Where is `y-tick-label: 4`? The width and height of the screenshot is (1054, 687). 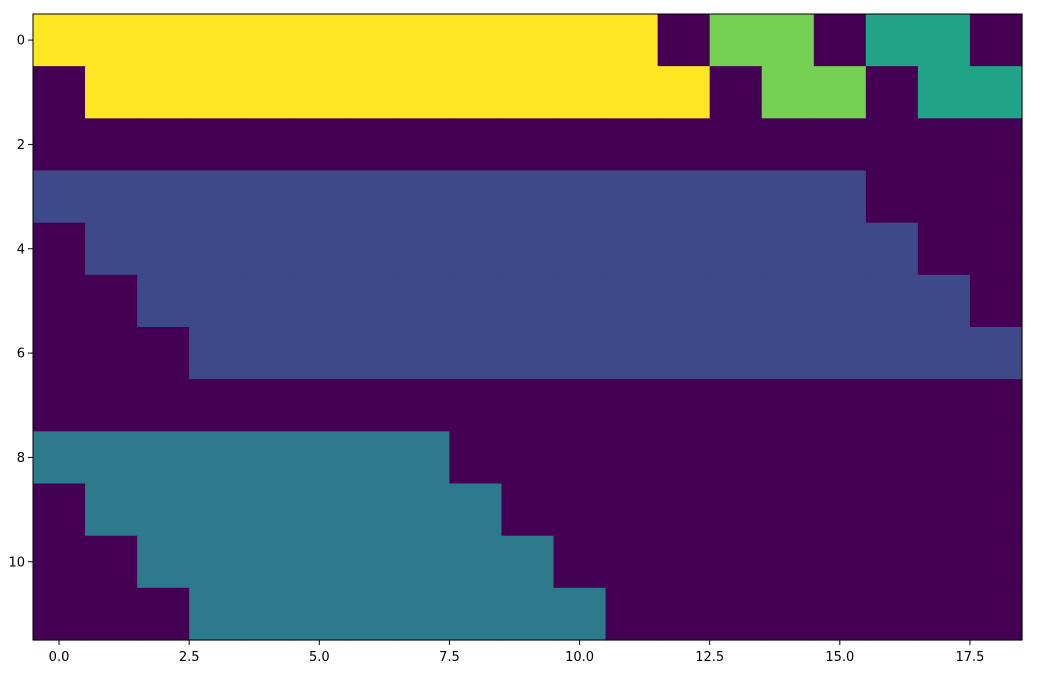 y-tick-label: 4 is located at coordinates (21, 249).